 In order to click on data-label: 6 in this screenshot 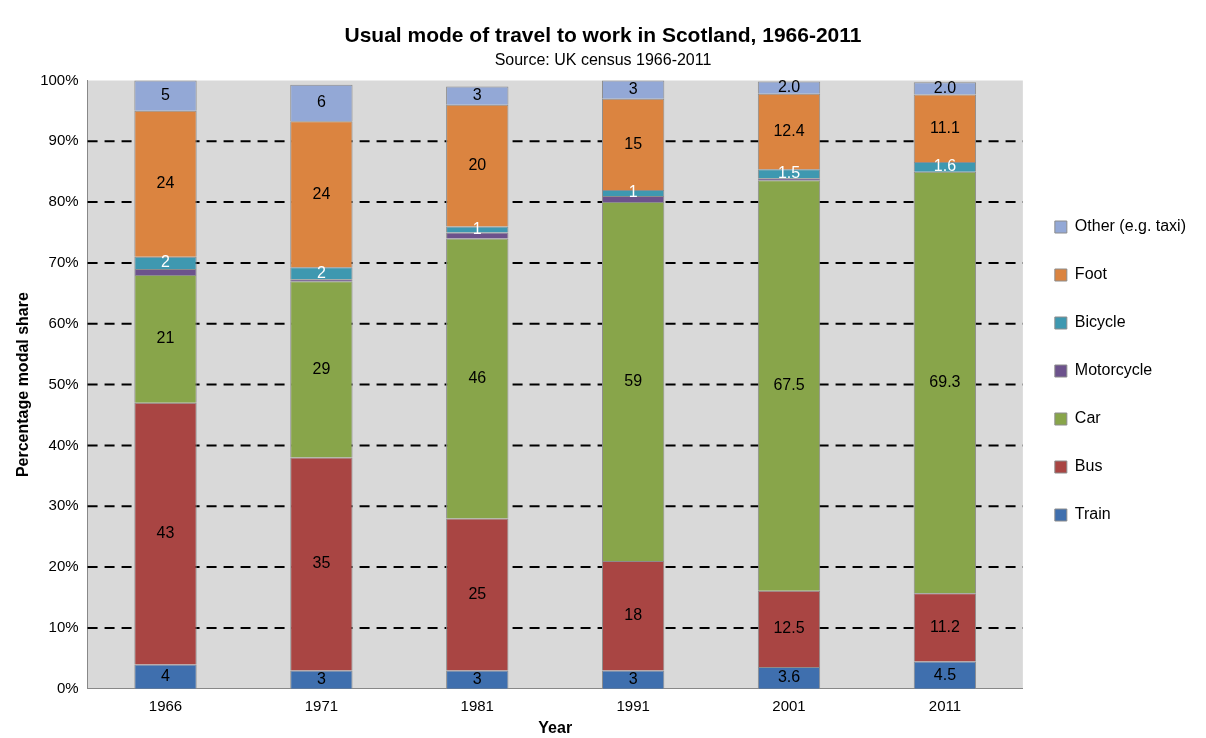, I will do `click(321, 102)`.